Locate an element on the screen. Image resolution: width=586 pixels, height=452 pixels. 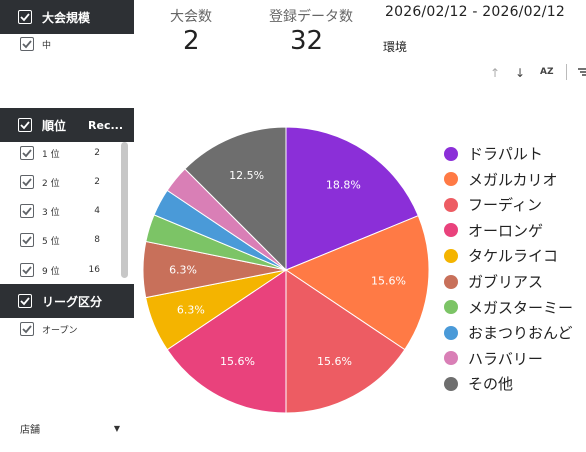
option-label: 中 is located at coordinates (47, 45).